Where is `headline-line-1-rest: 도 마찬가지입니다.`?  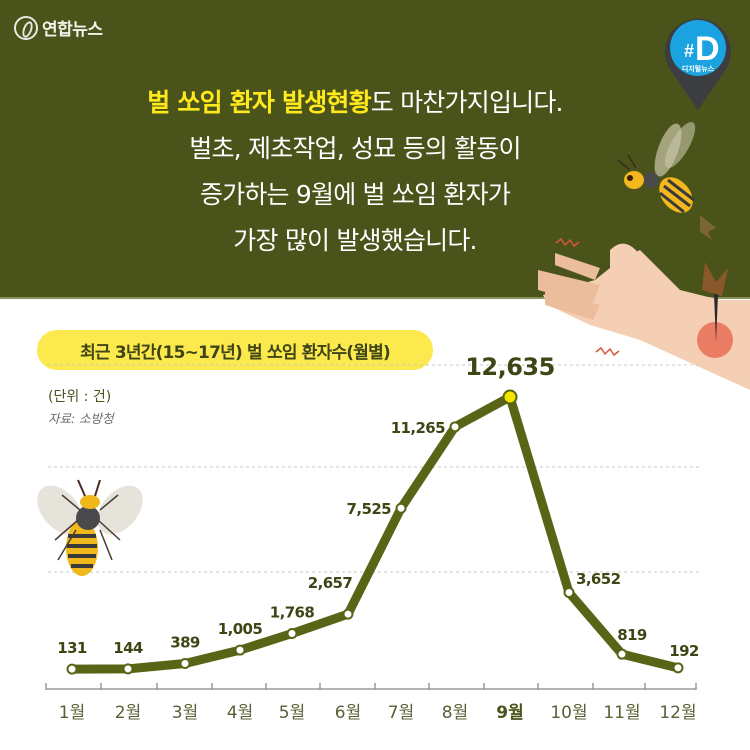
headline-line-1-rest: 도 마찬가지입니다. is located at coordinates (467, 102).